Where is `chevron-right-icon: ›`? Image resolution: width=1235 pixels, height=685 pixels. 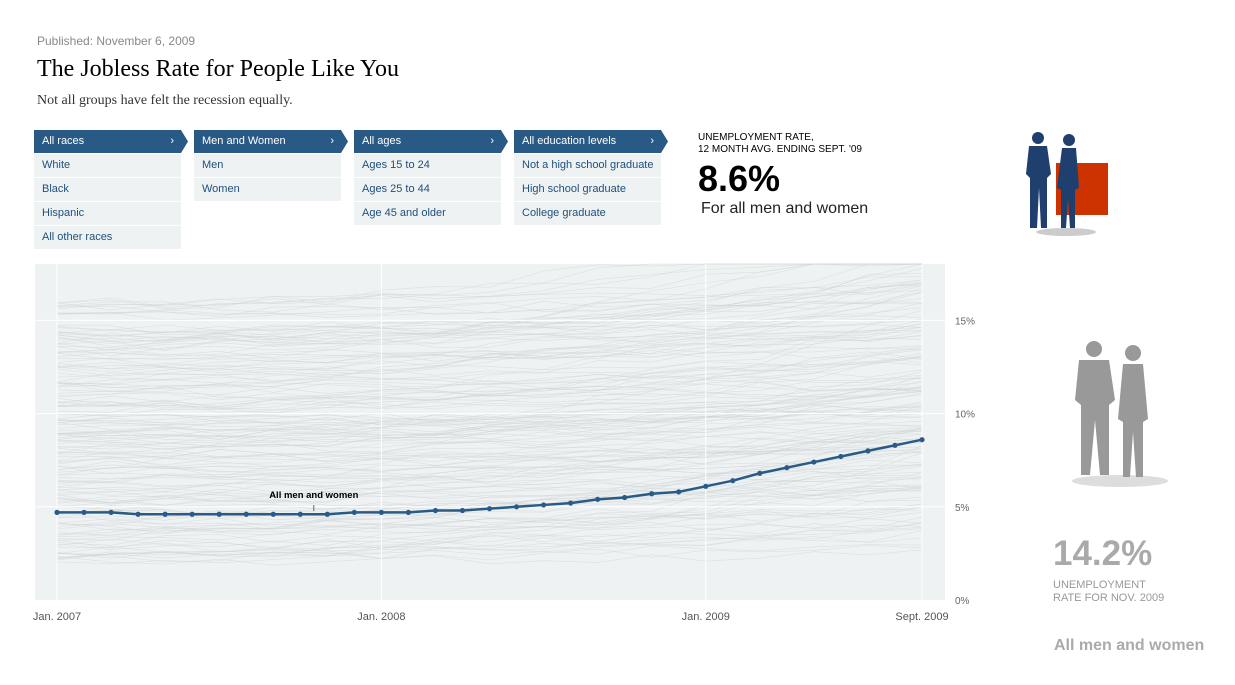 chevron-right-icon: › is located at coordinates (492, 141).